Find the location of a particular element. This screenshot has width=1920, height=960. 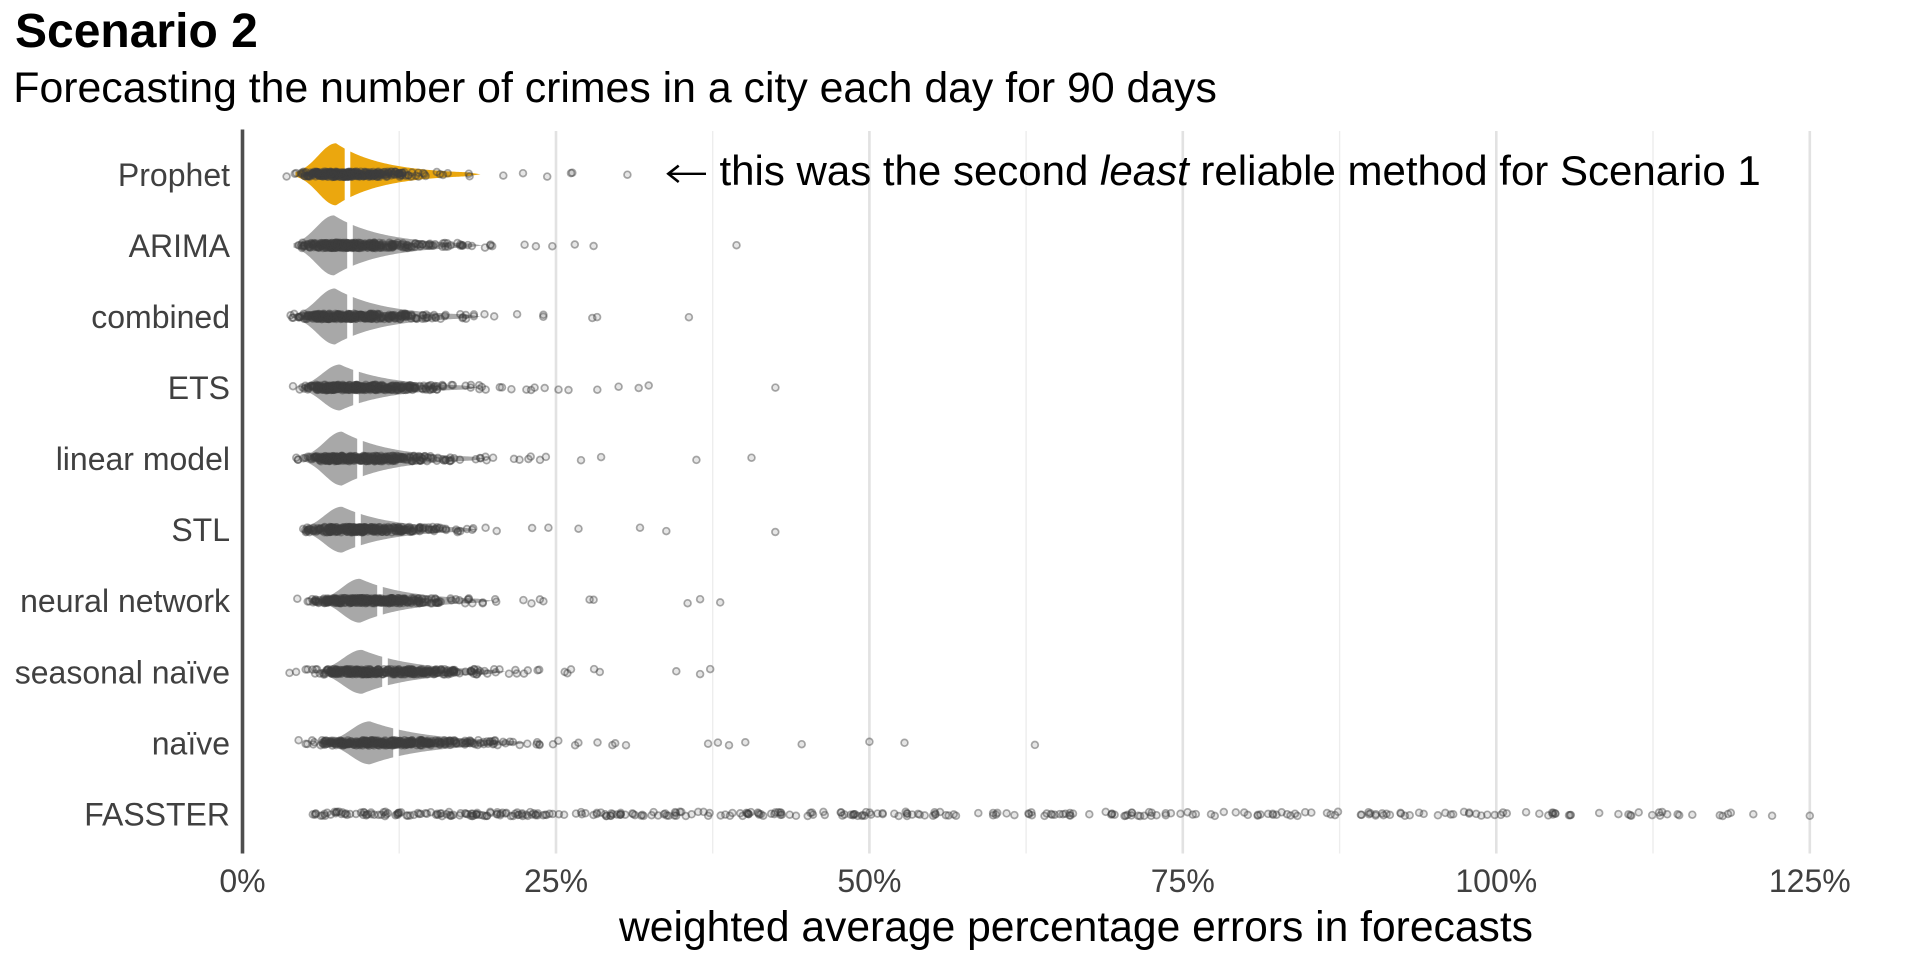

svg-text: 50% is located at coordinates (869, 881).